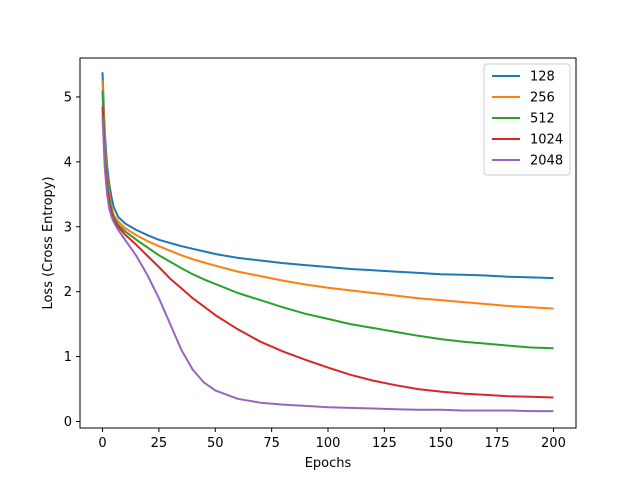  I want to click on x-tick-label: 125, so click(384, 443).